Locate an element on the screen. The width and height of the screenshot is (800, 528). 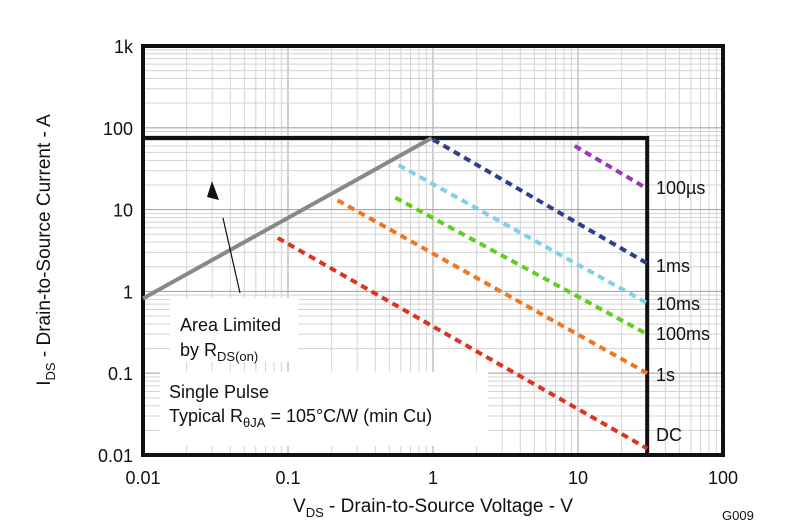
x-axis-title: VDS - Drain-to-Source Voltage - V is located at coordinates (433, 508).